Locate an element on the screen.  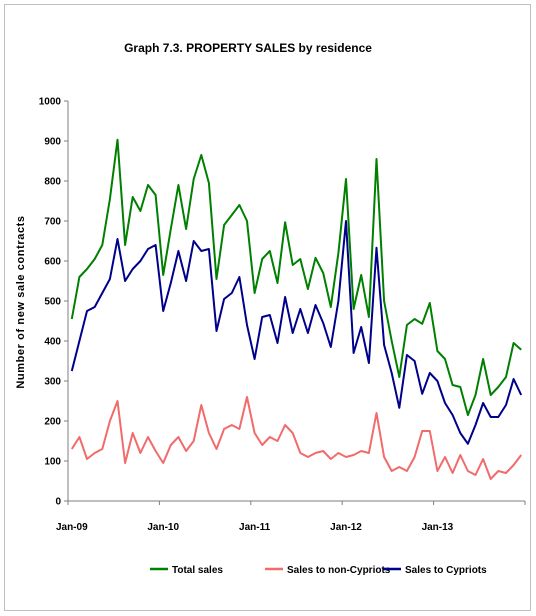
y-tick-label: 500 is located at coordinates (52, 302).